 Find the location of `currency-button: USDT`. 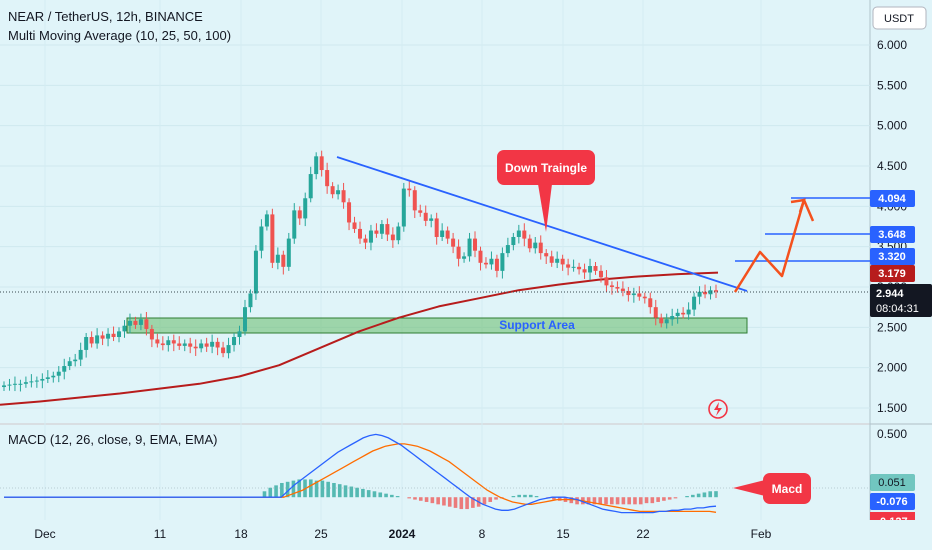

currency-button: USDT is located at coordinates (899, 18).